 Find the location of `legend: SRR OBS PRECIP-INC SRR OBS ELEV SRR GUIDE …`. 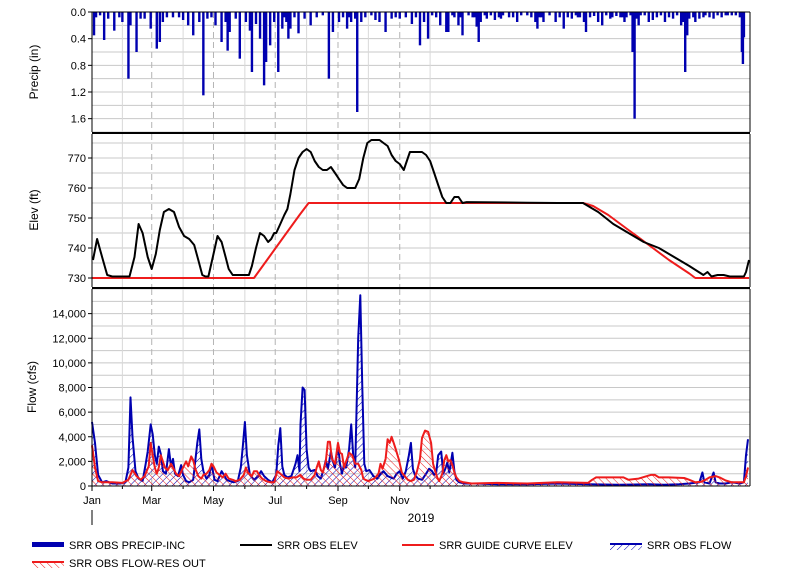

legend: SRR OBS PRECIP-INC SRR OBS ELEV SRR GUIDE … is located at coordinates (382, 555).